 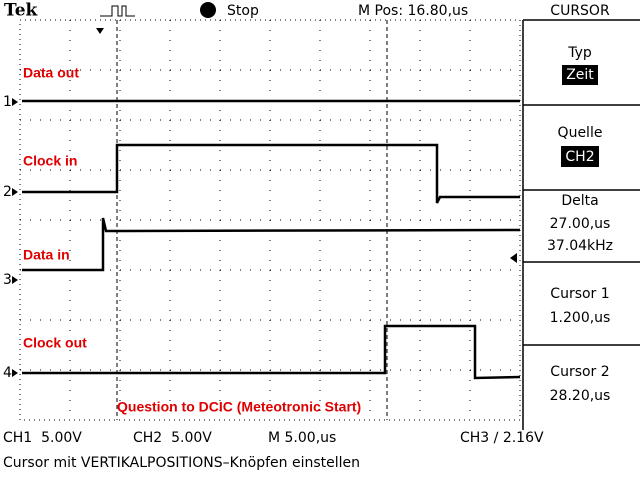 What do you see at coordinates (579, 372) in the screenshot?
I see `menu-label: Cursor 2` at bounding box center [579, 372].